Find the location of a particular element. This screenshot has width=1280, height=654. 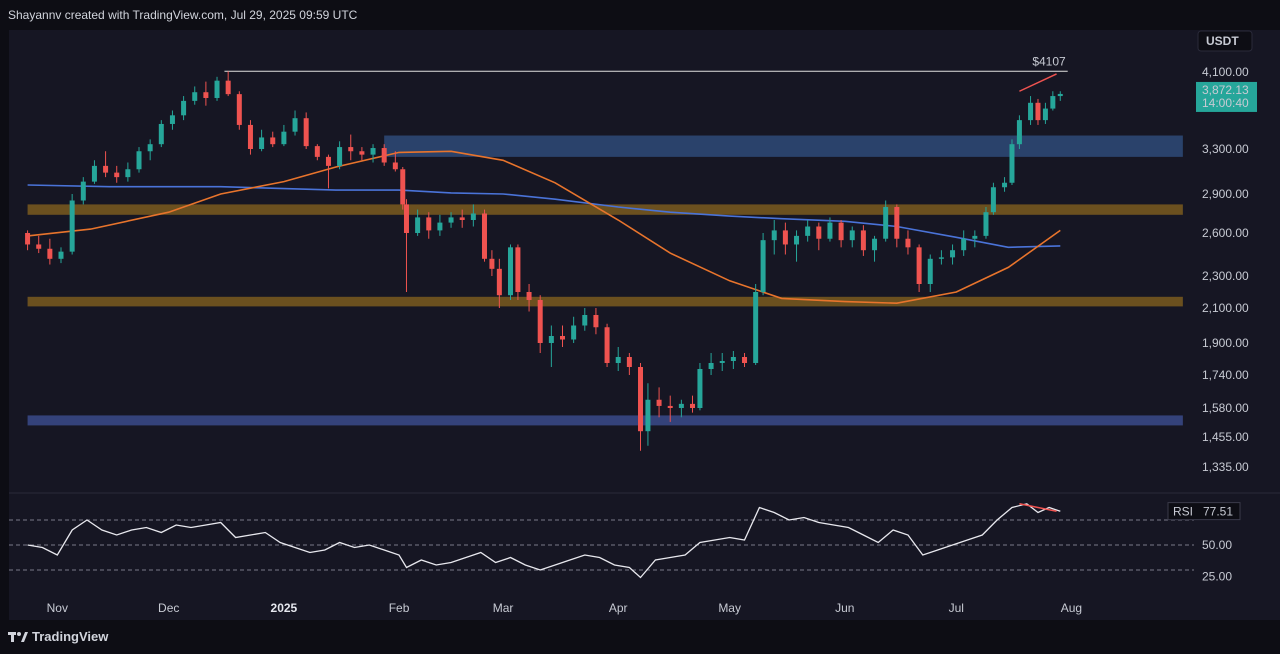

x-tick-label: Dec is located at coordinates (168, 608).